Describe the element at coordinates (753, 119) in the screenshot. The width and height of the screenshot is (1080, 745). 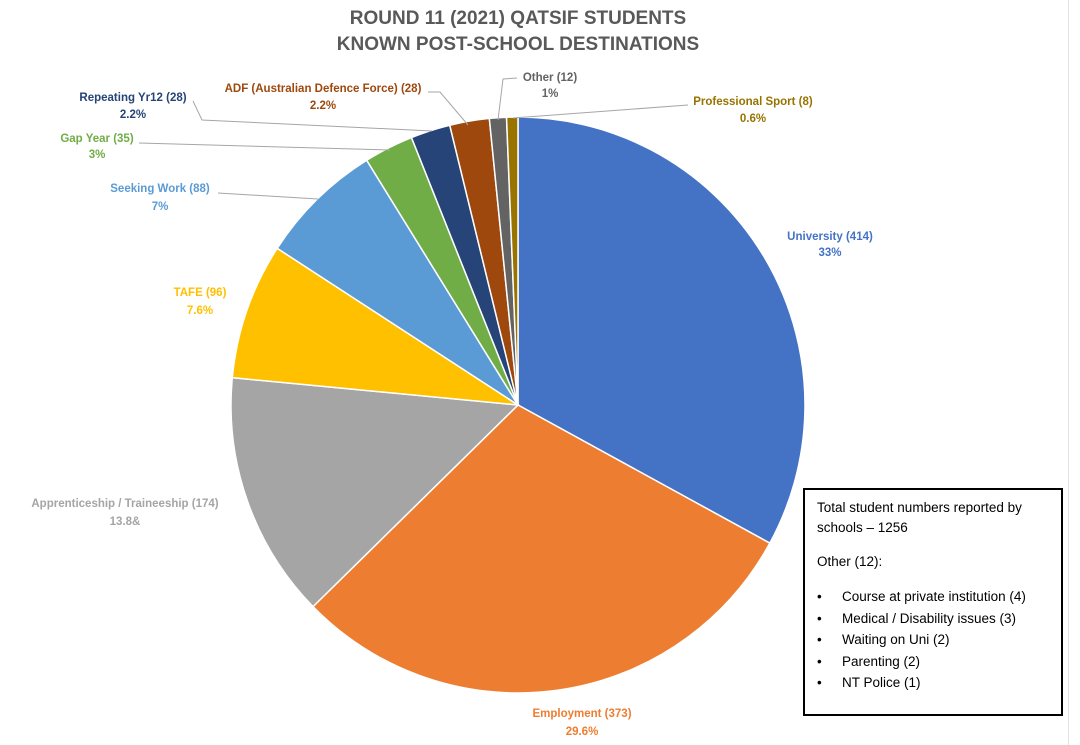
I see `data-label-percent-professional-sport: 0.6%` at that location.